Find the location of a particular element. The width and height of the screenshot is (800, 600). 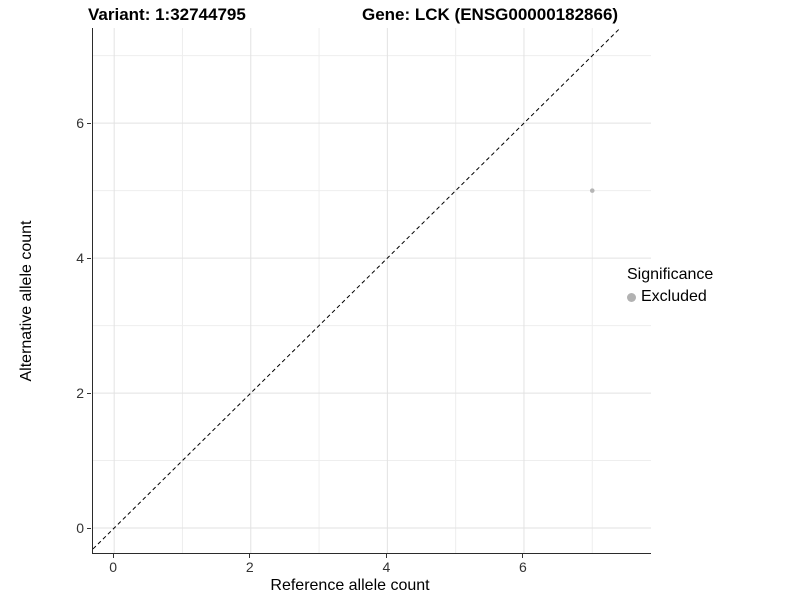

x-axis-title: Reference allele count is located at coordinates (350, 585).